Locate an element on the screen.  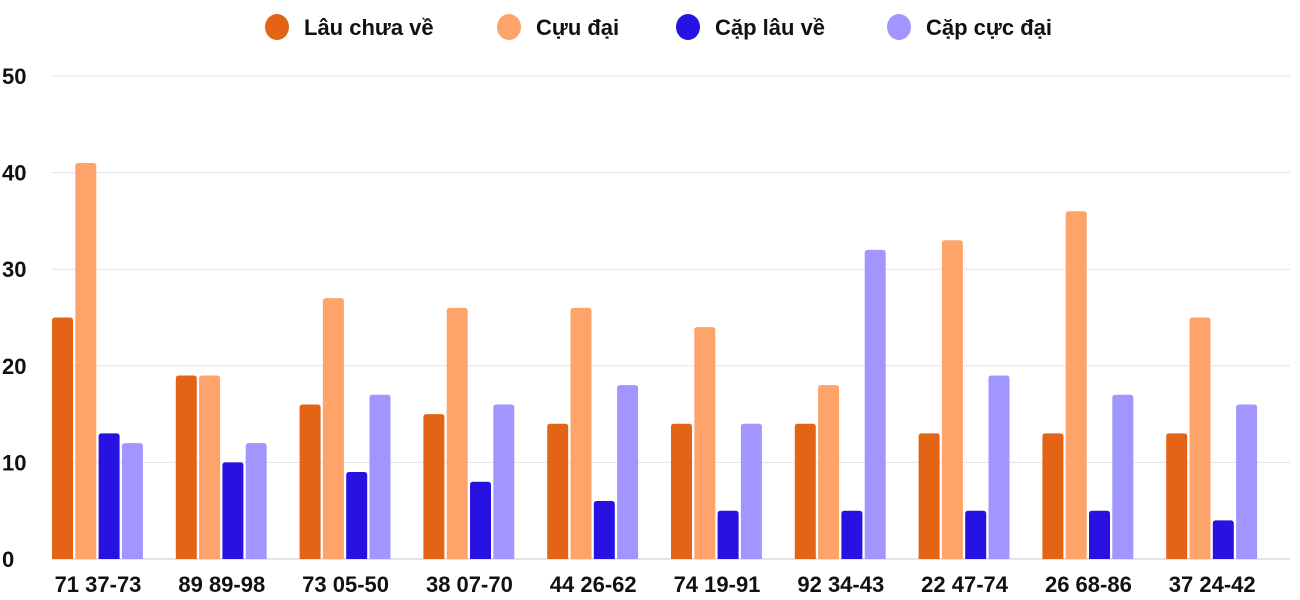
y-tick-label: 30 is located at coordinates (14, 269).